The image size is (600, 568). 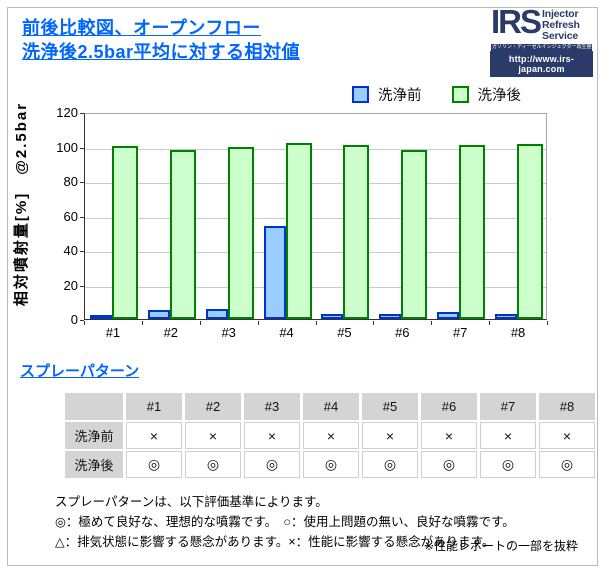 What do you see at coordinates (274, 272) in the screenshot?
I see `bar-洗浄前-#4` at bounding box center [274, 272].